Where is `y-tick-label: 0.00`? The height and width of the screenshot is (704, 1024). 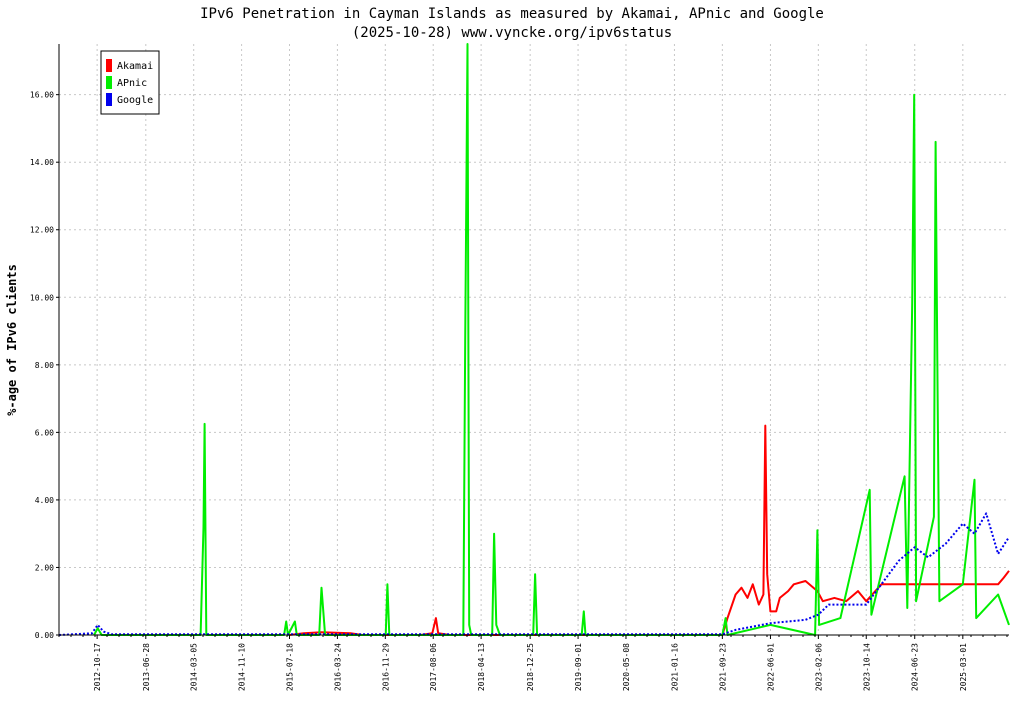
y-tick-label: 0.00 is located at coordinates (44, 635).